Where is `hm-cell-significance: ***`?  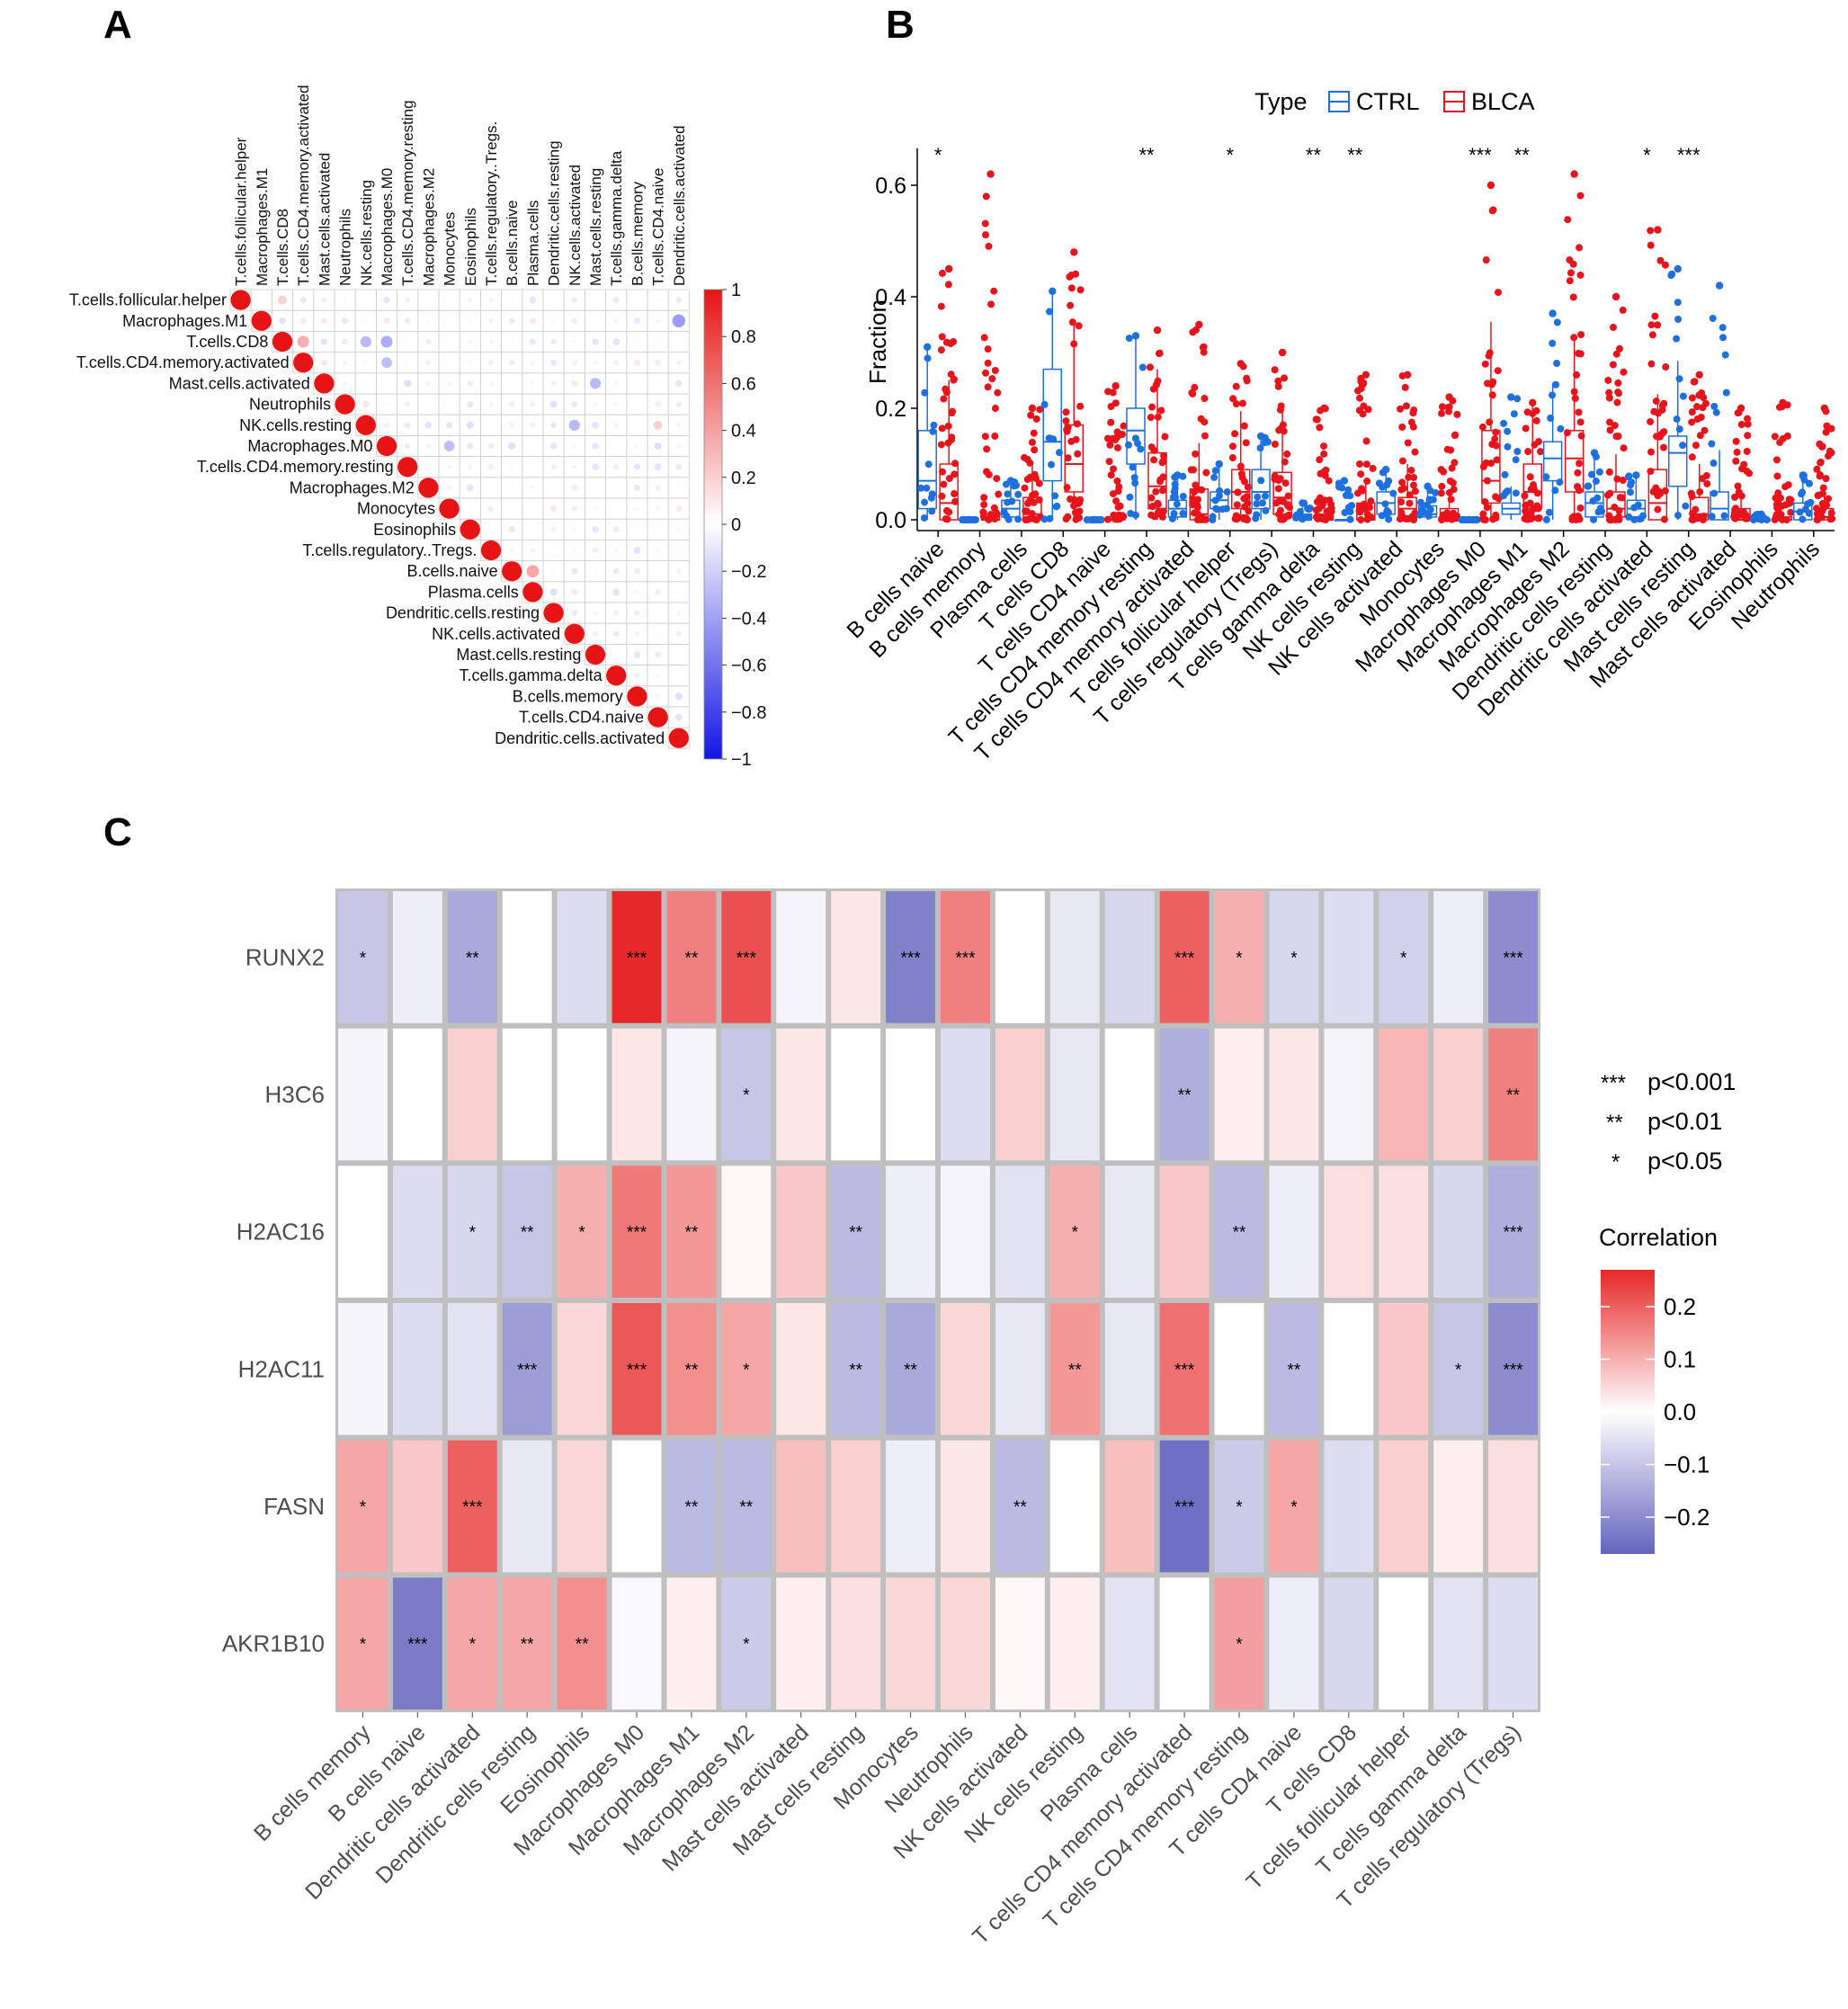
hm-cell-significance: *** is located at coordinates (417, 1645).